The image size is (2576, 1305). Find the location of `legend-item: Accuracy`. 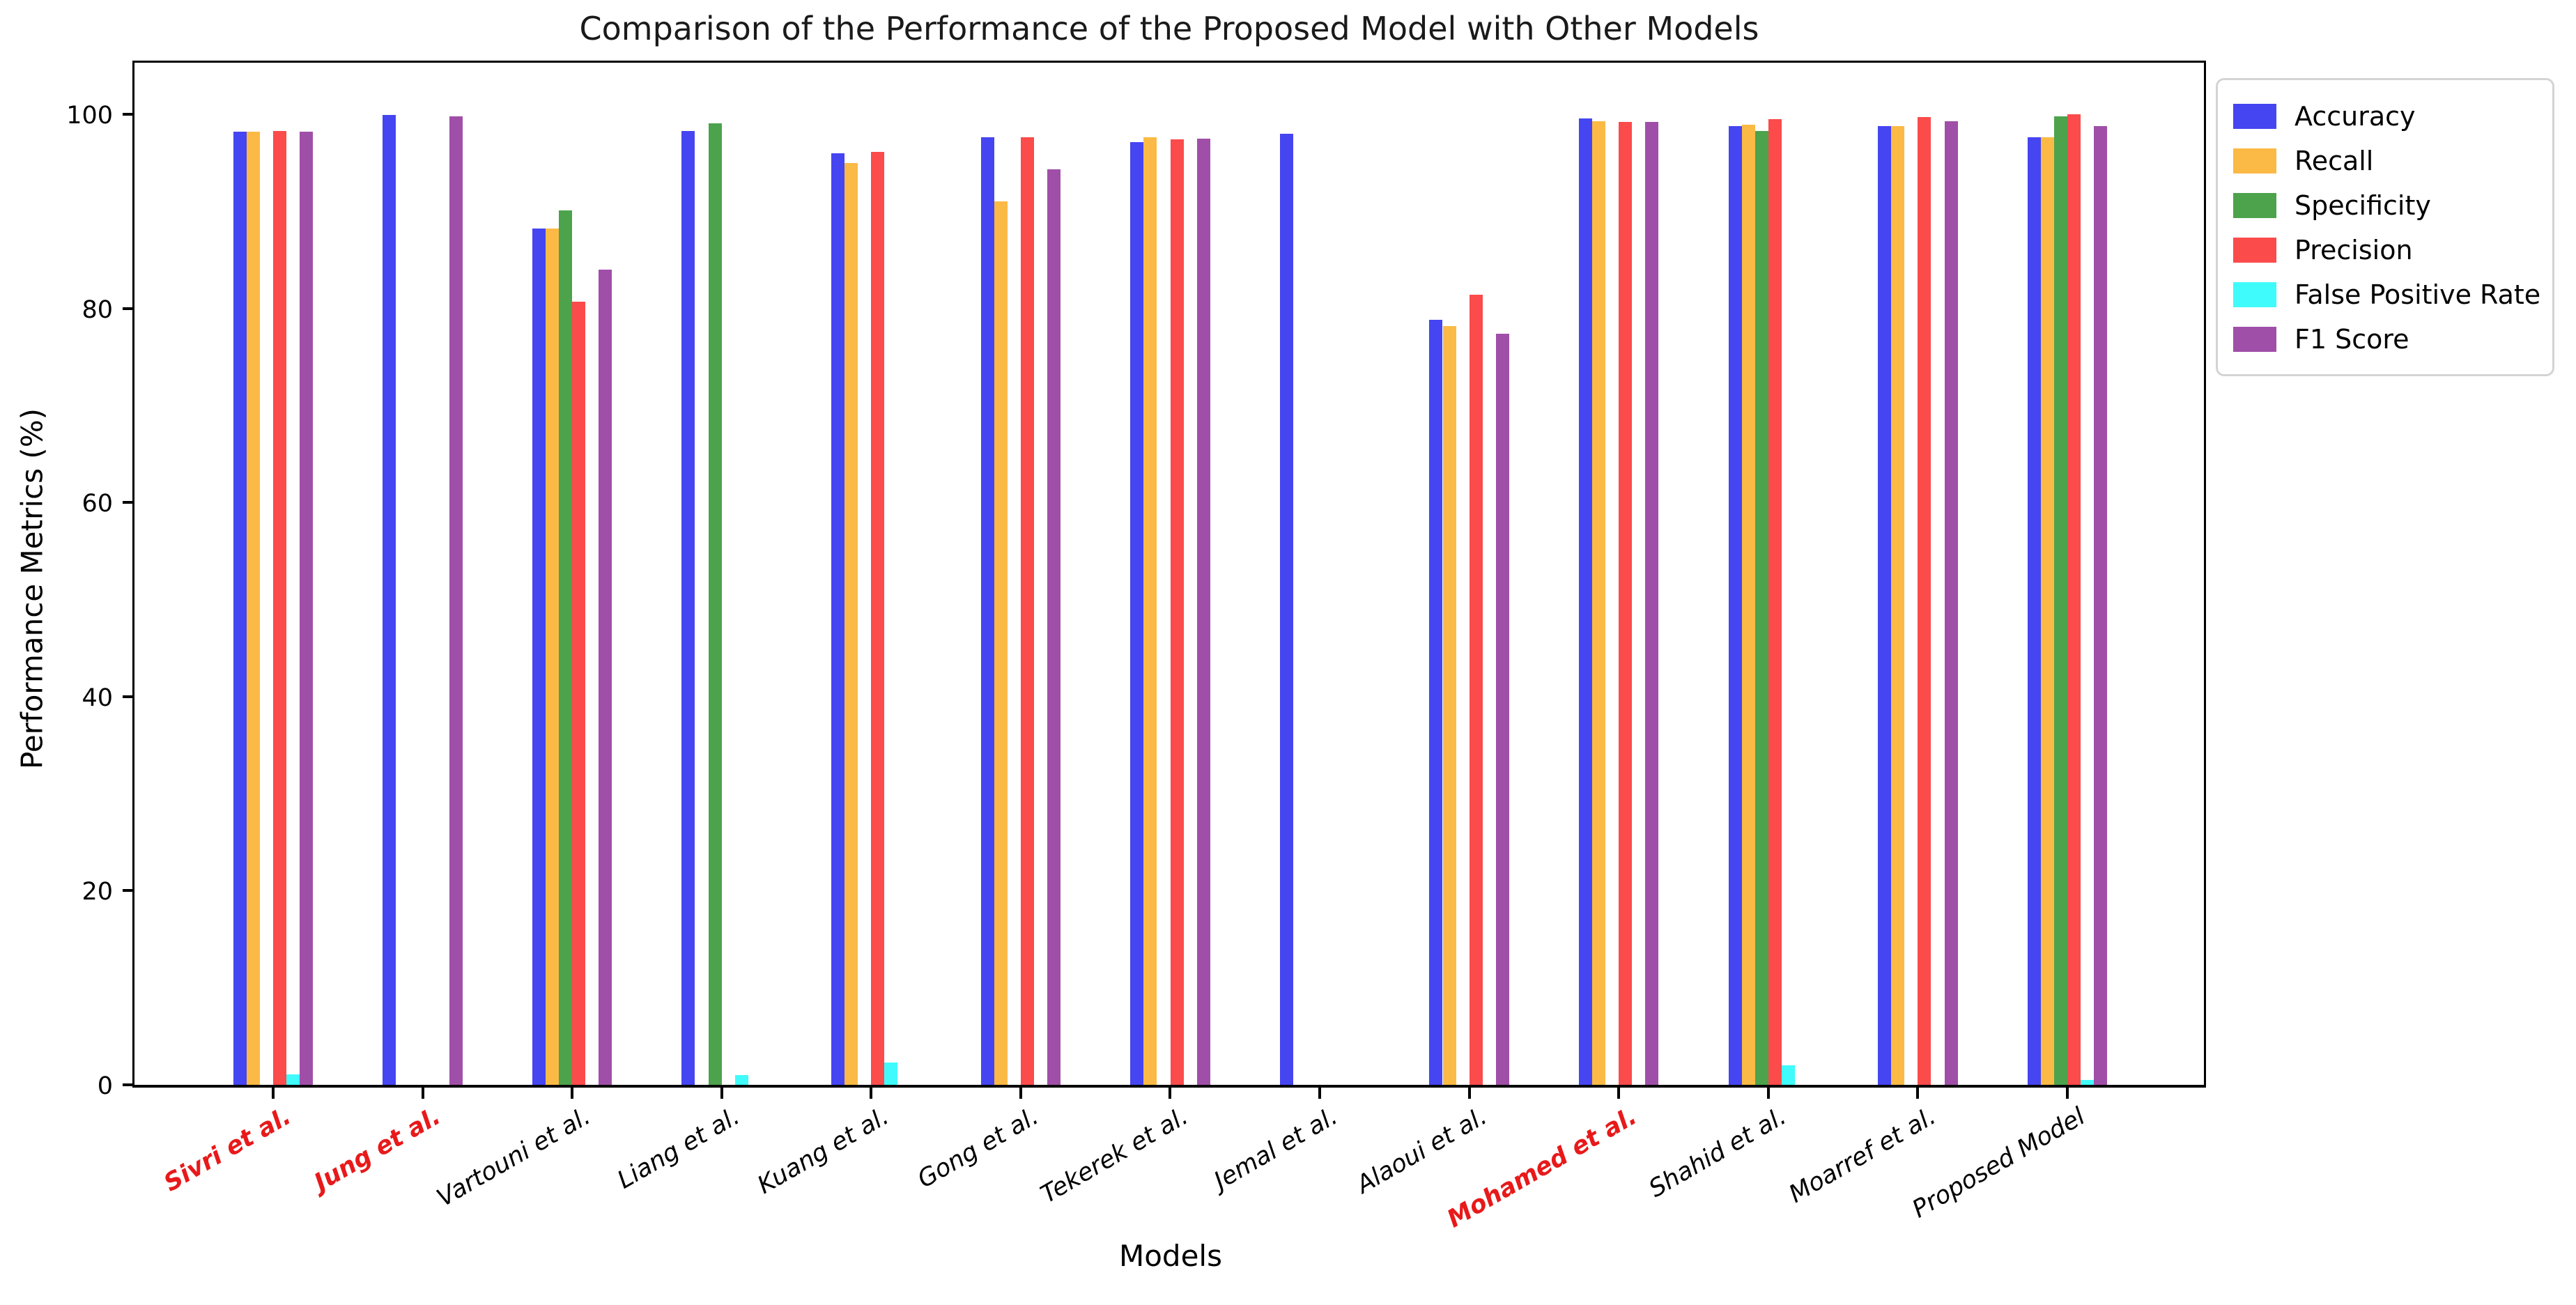

legend-item: Accuracy is located at coordinates (2387, 116).